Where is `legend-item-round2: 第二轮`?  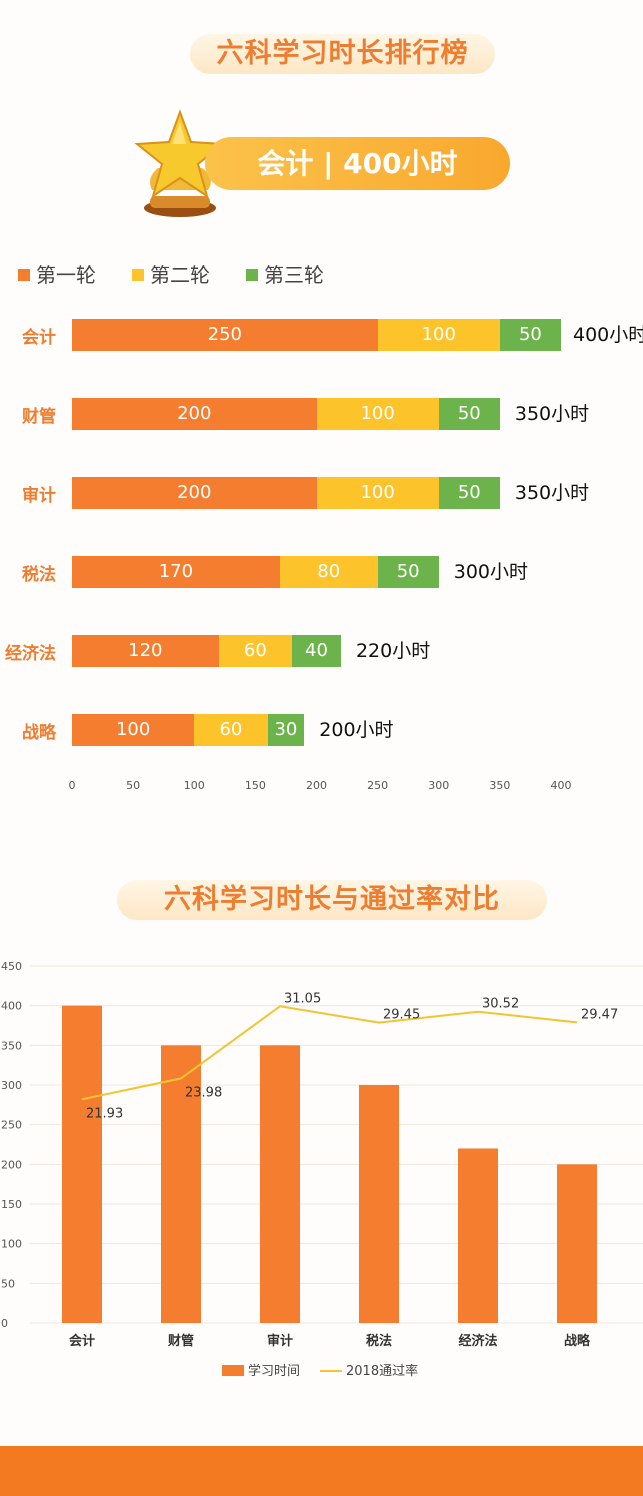 legend-item-round2: 第二轮 is located at coordinates (171, 273).